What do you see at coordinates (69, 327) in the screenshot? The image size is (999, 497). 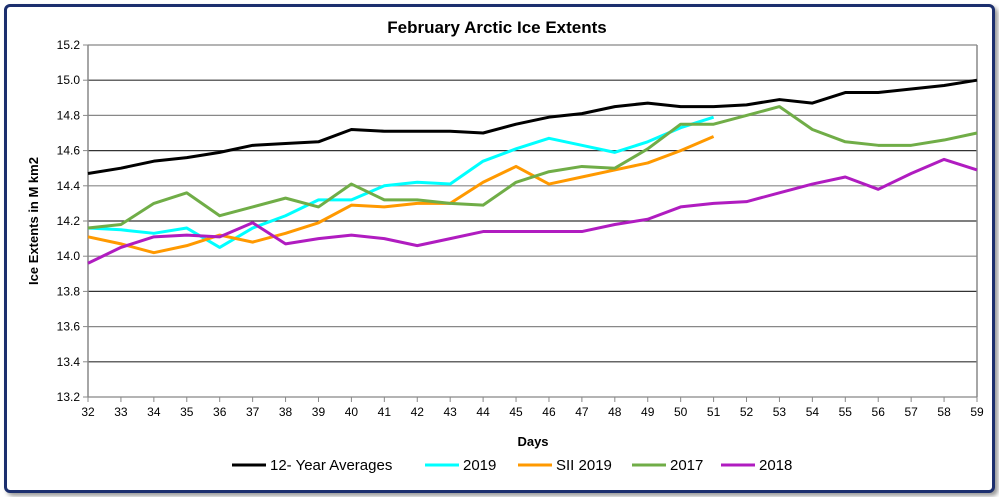 I see `y-tick-label: 13.6` at bounding box center [69, 327].